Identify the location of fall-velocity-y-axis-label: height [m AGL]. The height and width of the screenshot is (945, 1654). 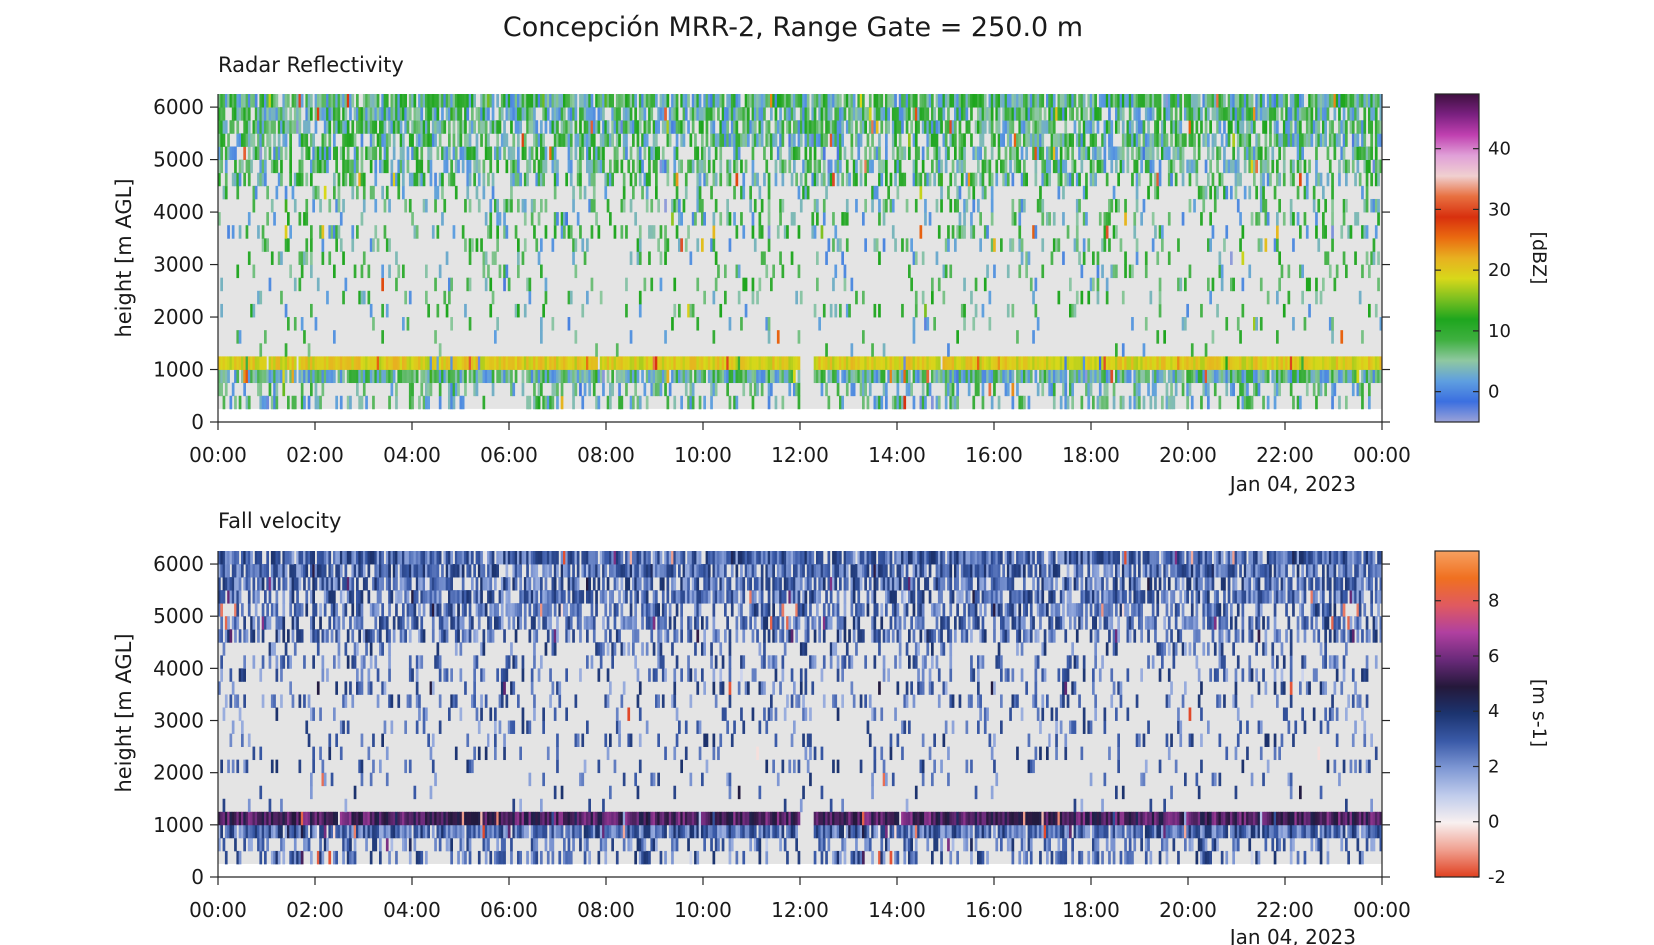
(124, 712).